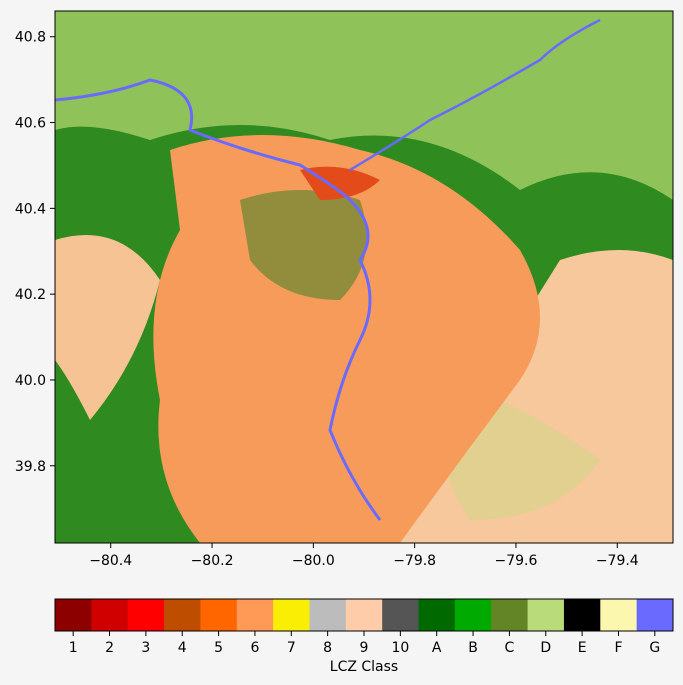 Image resolution: width=683 pixels, height=685 pixels. Describe the element at coordinates (254, 648) in the screenshot. I see `colorbar-tick-label: 6` at that location.